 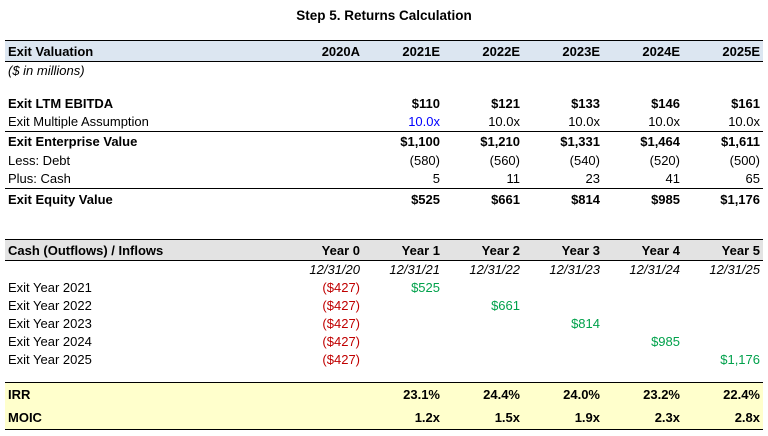 I want to click on cell: $661, so click(x=505, y=199).